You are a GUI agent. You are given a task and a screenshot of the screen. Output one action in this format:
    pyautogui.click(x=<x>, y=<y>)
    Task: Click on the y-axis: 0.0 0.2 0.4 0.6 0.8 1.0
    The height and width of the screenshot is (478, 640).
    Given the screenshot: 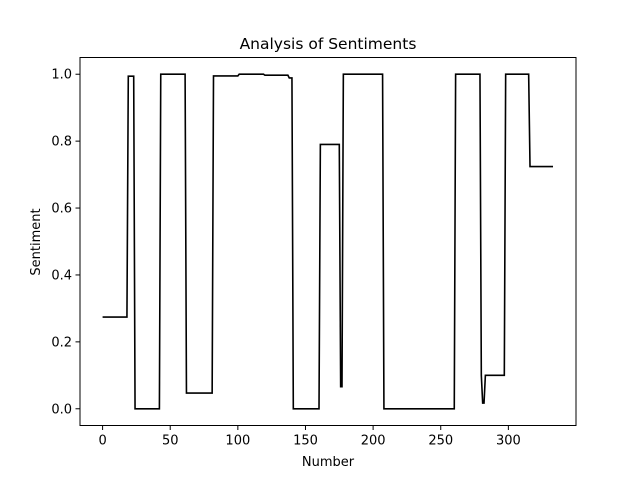 What is the action you would take?
    pyautogui.click(x=65, y=242)
    